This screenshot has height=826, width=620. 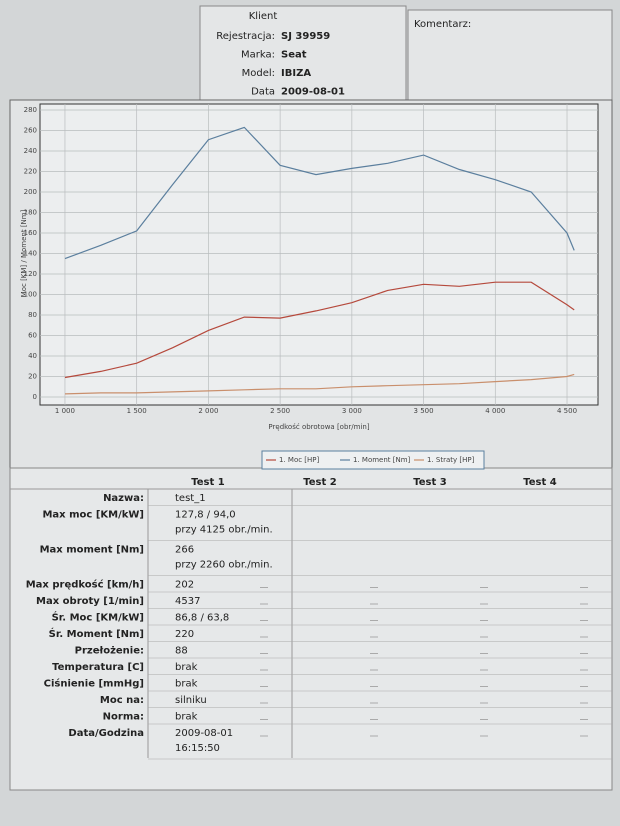 I want to click on row-label: Norma:, so click(x=123, y=717).